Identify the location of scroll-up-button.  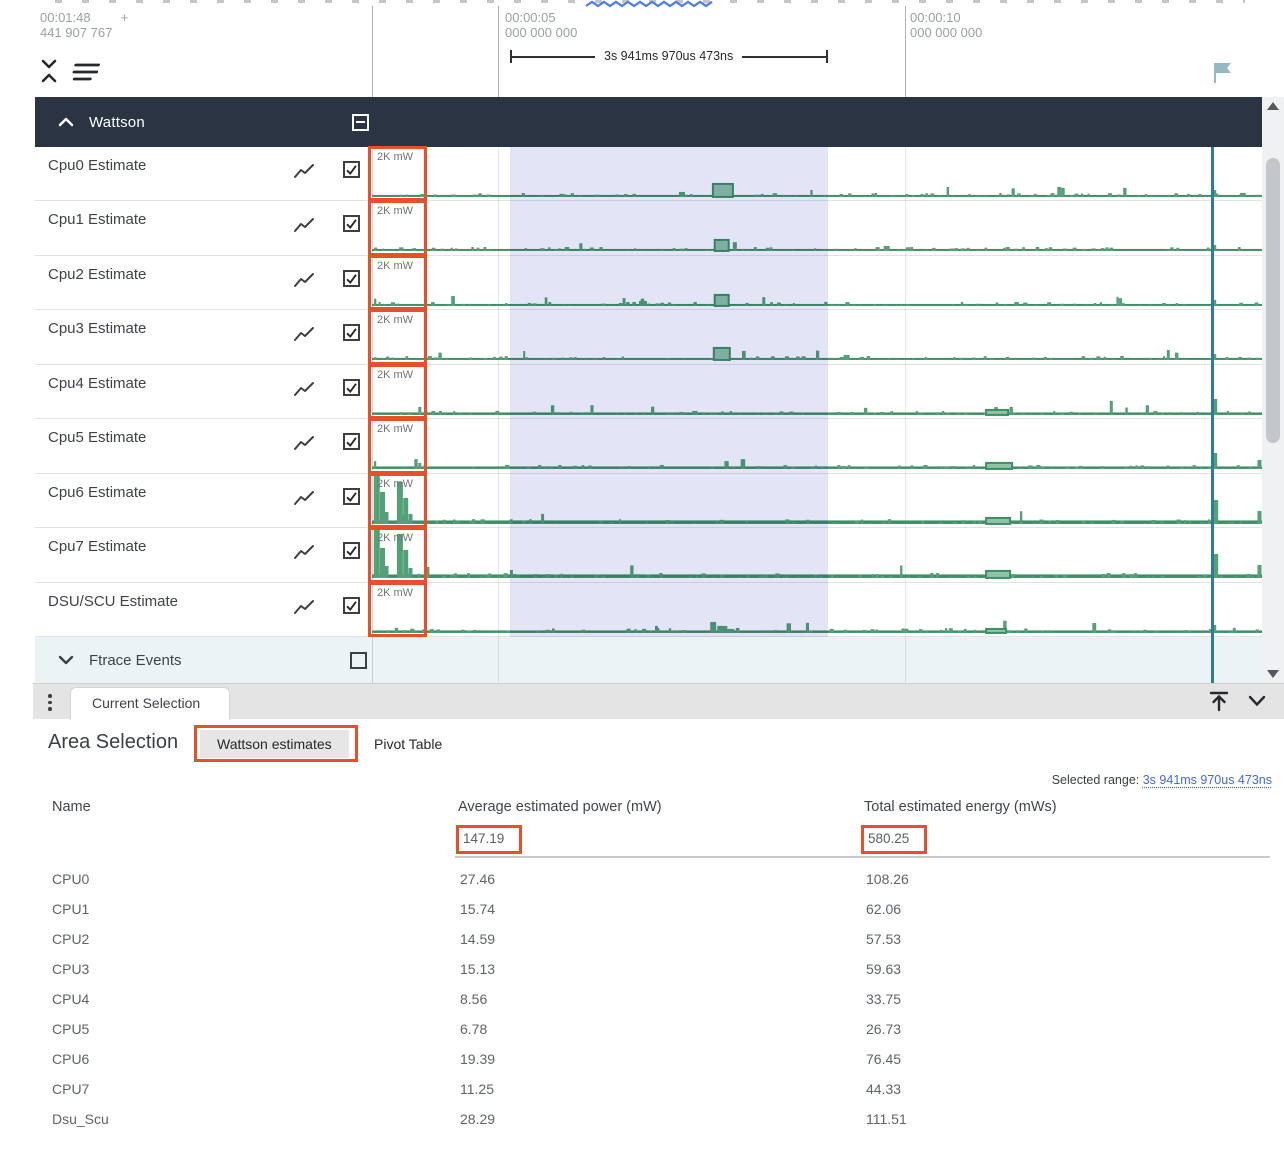
(1273, 106).